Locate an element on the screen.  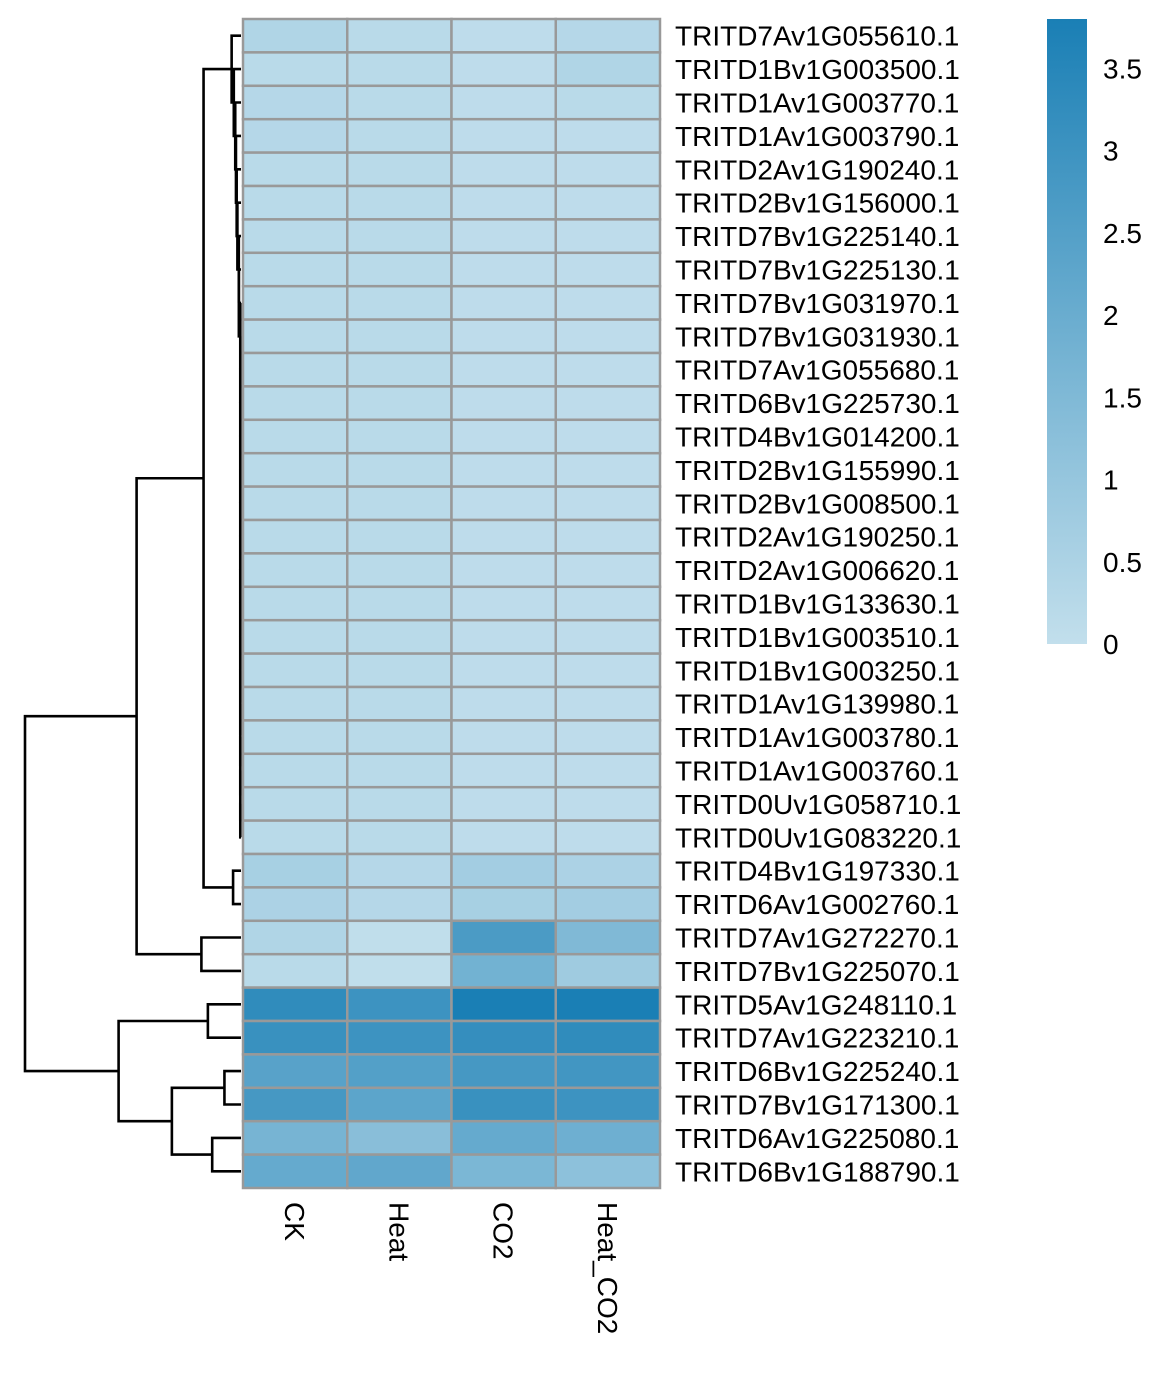
row-label: TRITD6Av1G002760.1 is located at coordinates (817, 904).